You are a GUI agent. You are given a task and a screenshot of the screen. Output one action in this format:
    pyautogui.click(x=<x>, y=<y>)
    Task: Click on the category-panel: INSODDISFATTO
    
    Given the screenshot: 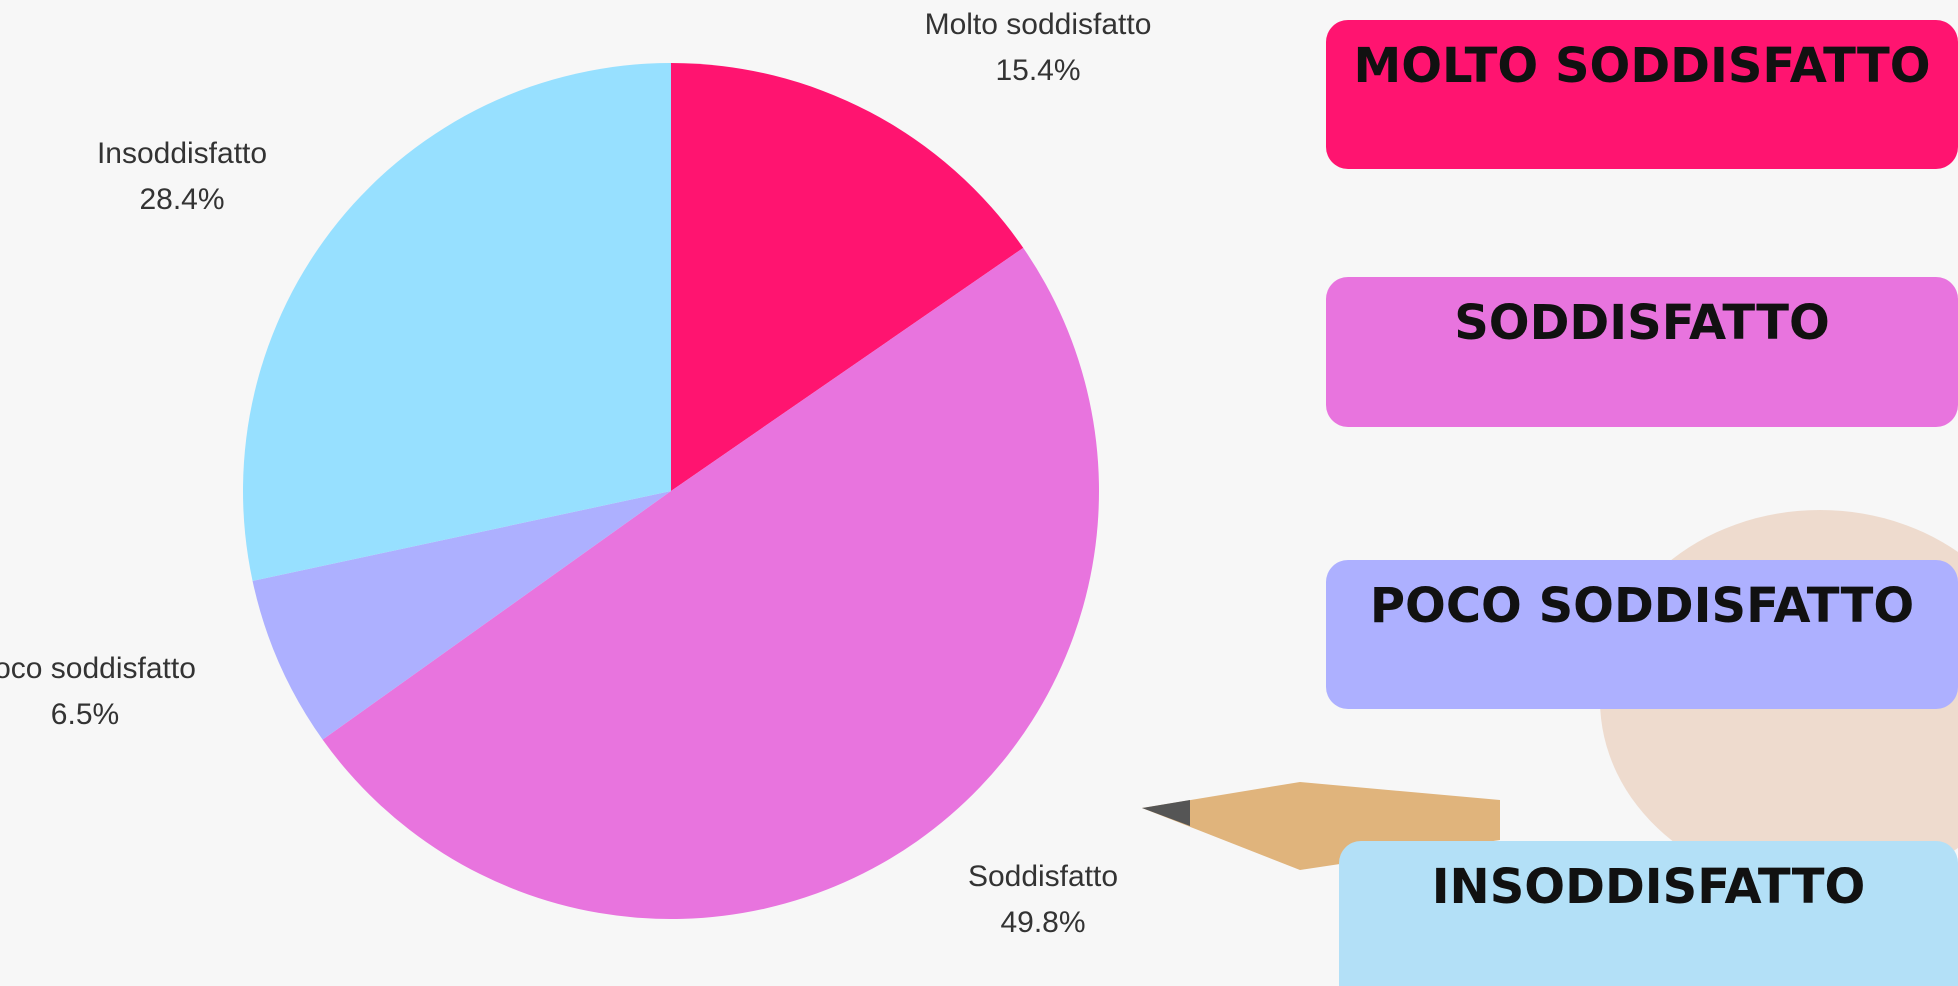 What is the action you would take?
    pyautogui.click(x=1648, y=913)
    